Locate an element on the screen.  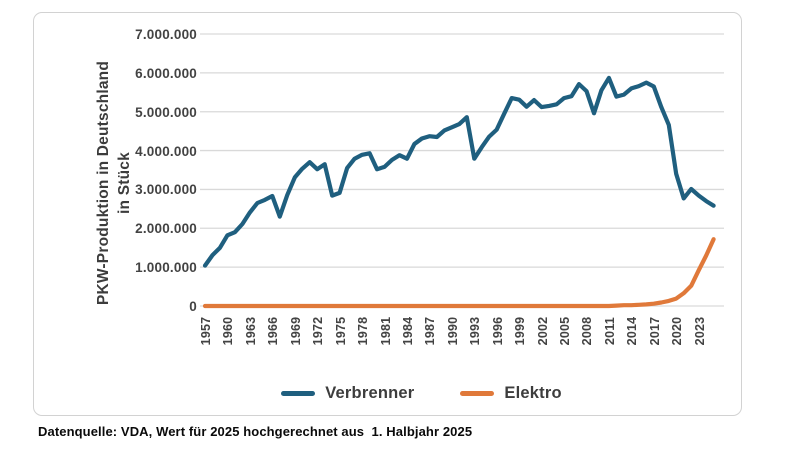
x-tick-label: 1993 is located at coordinates (475, 331).